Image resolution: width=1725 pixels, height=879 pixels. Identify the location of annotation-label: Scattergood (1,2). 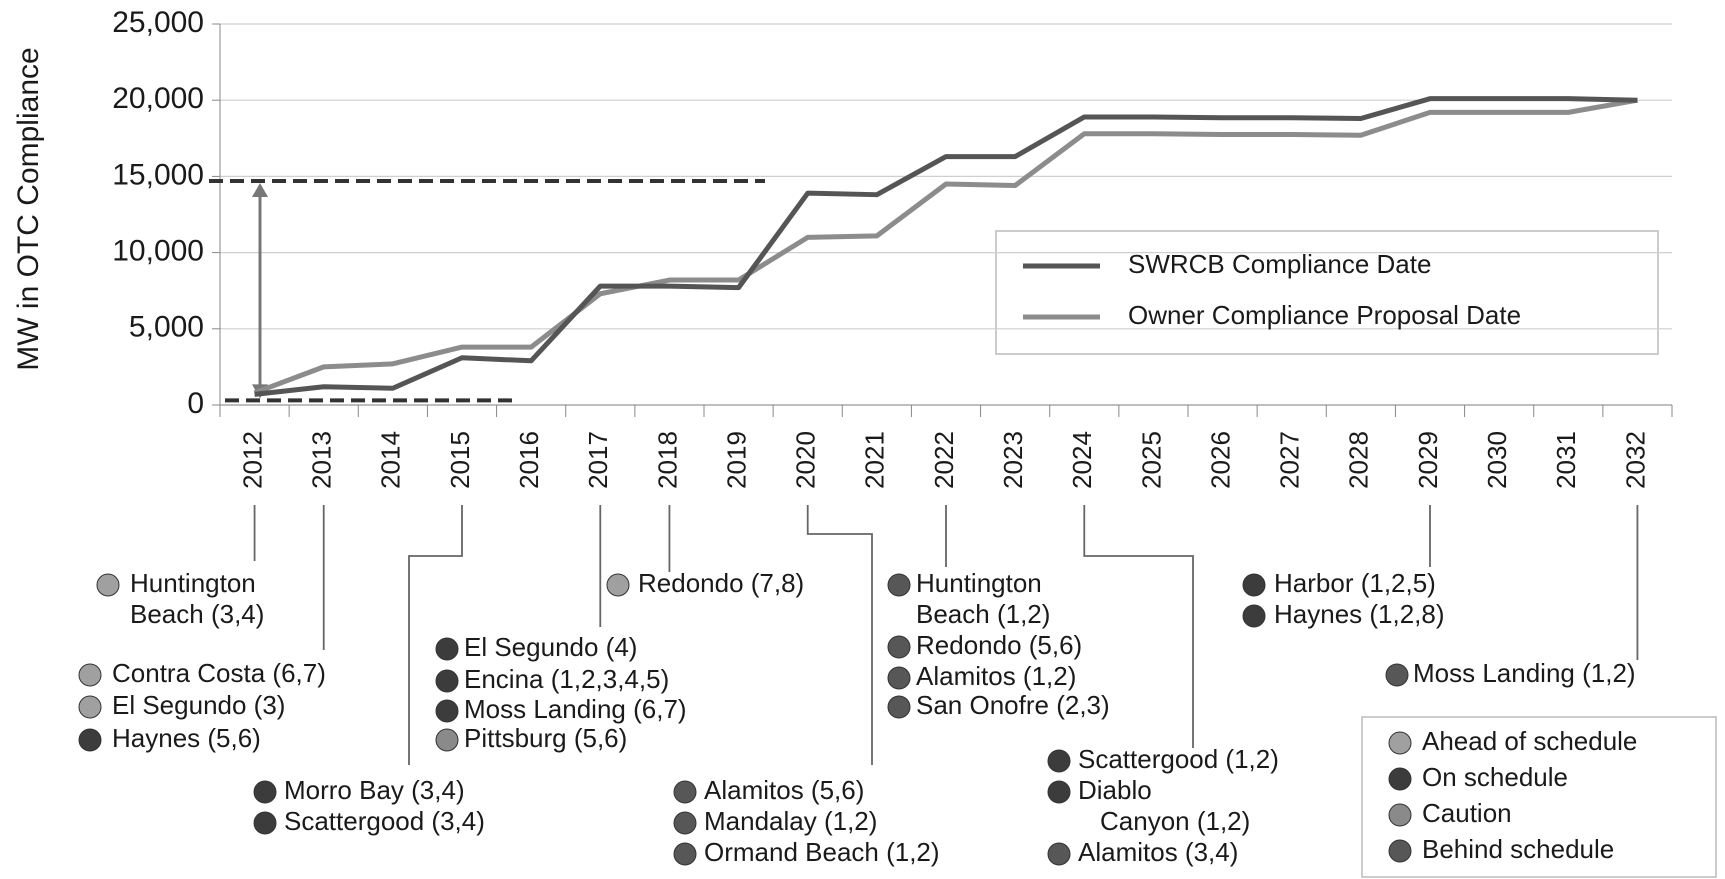
(1178, 759).